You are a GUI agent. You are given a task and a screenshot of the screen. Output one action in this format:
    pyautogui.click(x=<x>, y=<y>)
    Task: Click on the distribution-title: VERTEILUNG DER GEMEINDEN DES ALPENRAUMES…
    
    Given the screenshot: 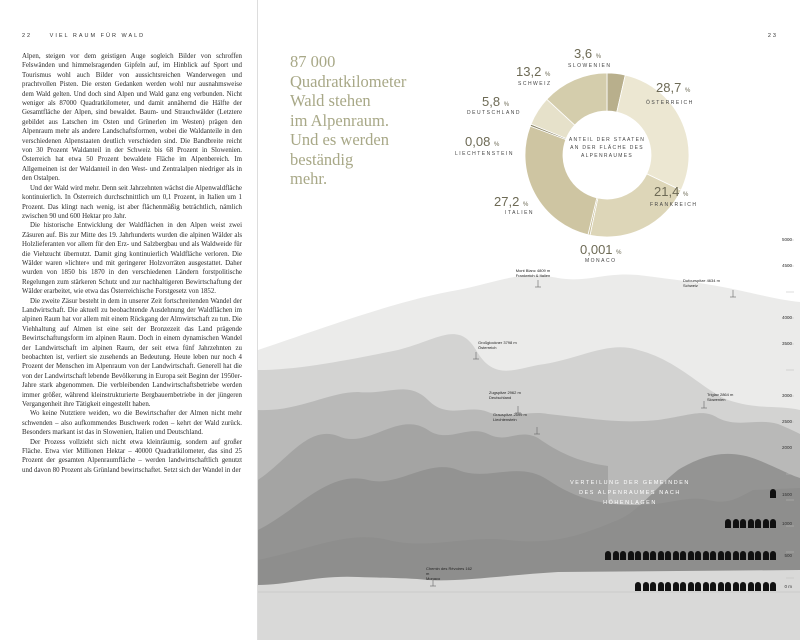 What is the action you would take?
    pyautogui.click(x=630, y=493)
    